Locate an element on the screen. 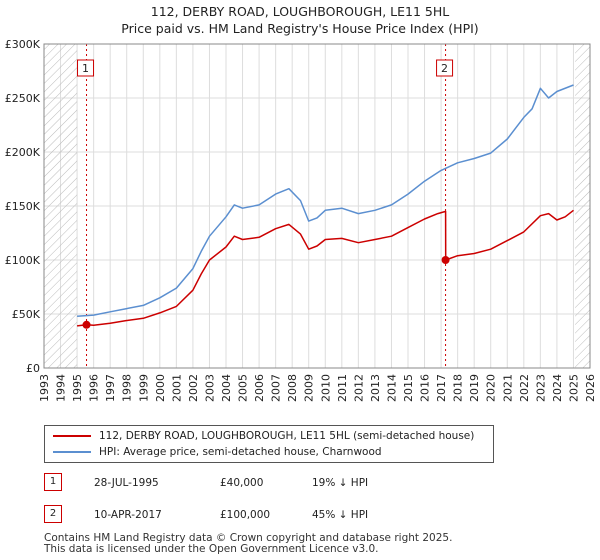 This screenshot has width=600, height=560. sale-row-1: 1 28-JUL-1995 £40,000 19% ↓ HPI is located at coordinates (304, 483).